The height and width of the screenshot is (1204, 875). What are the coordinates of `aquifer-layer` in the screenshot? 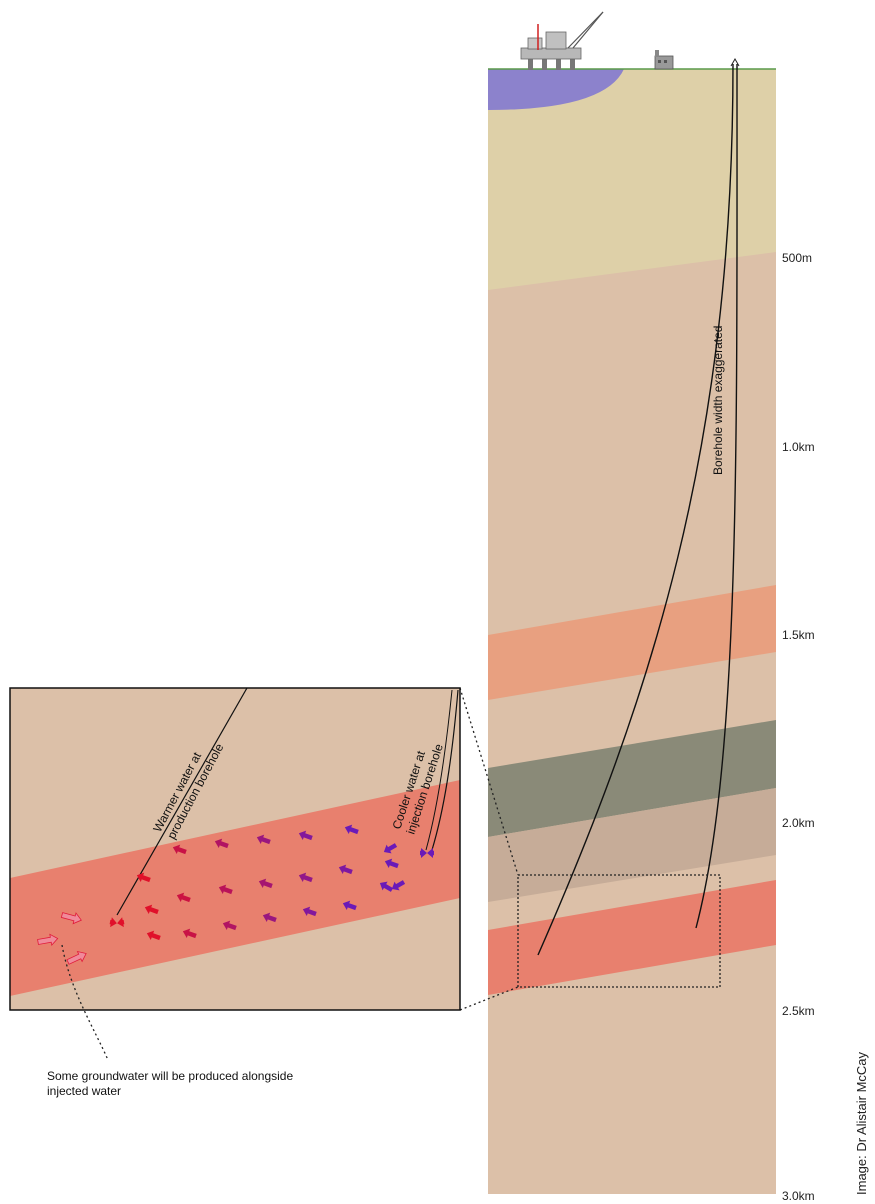 It's located at (632, 937).